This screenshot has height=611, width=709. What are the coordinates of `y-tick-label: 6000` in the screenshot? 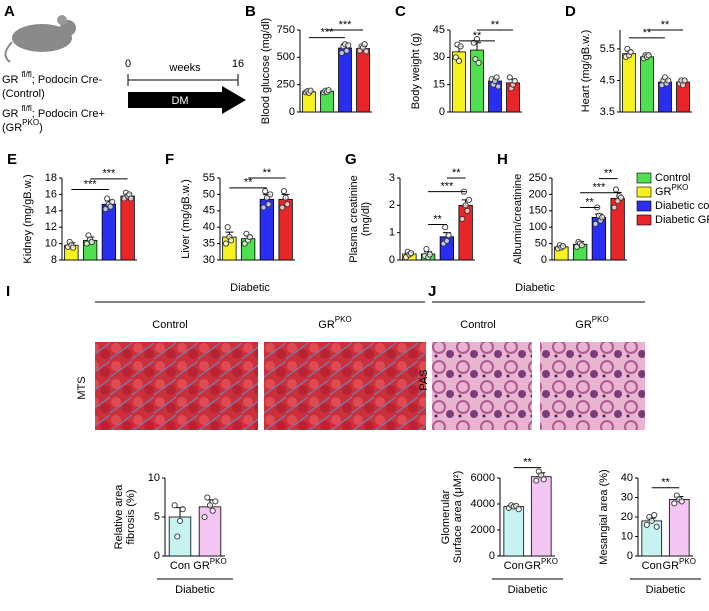 It's located at (483, 478).